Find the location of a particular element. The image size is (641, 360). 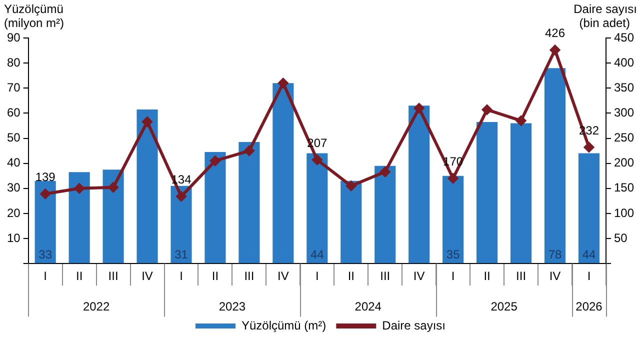

y-tick-label: 40 is located at coordinates (13, 163).